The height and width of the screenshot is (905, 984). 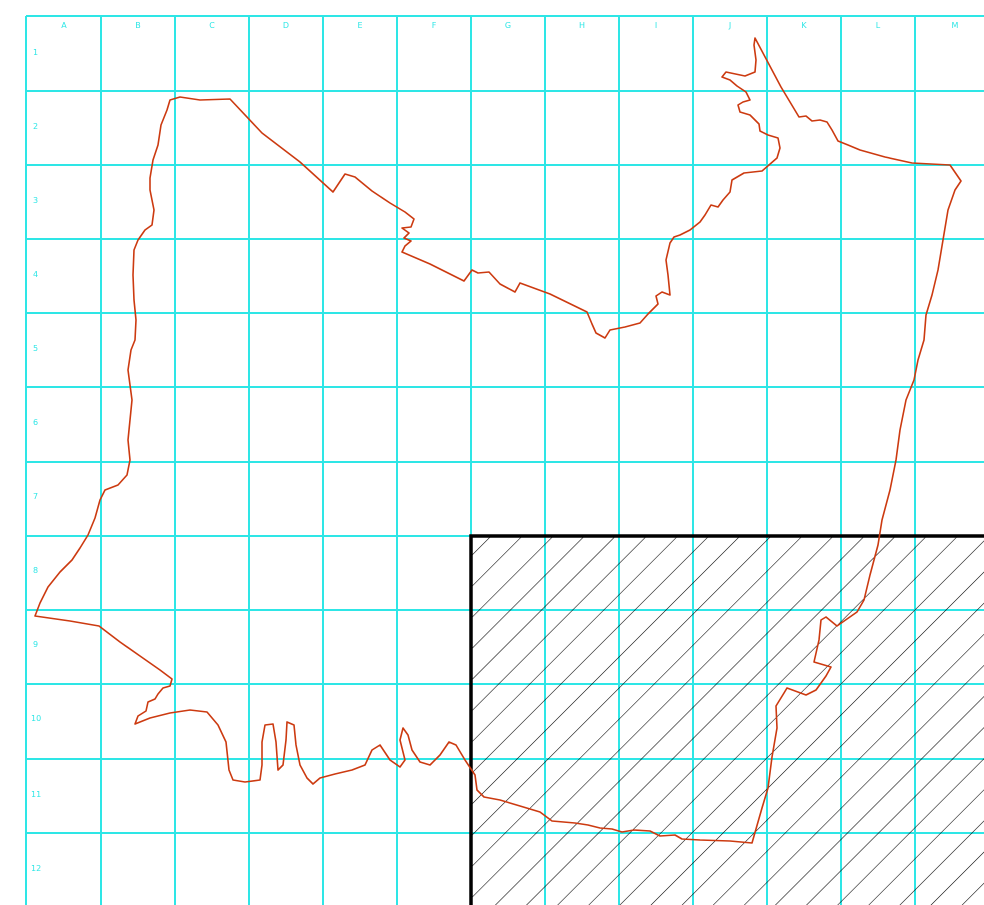 I want to click on row-label: 8, so click(x=35, y=570).